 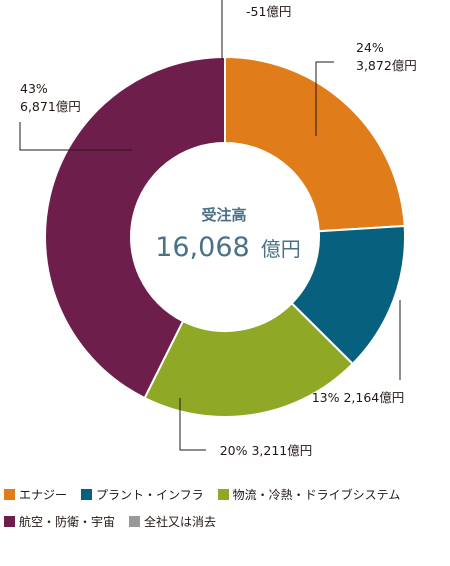 I want to click on center-total: 16,068 億円, so click(x=228, y=247).